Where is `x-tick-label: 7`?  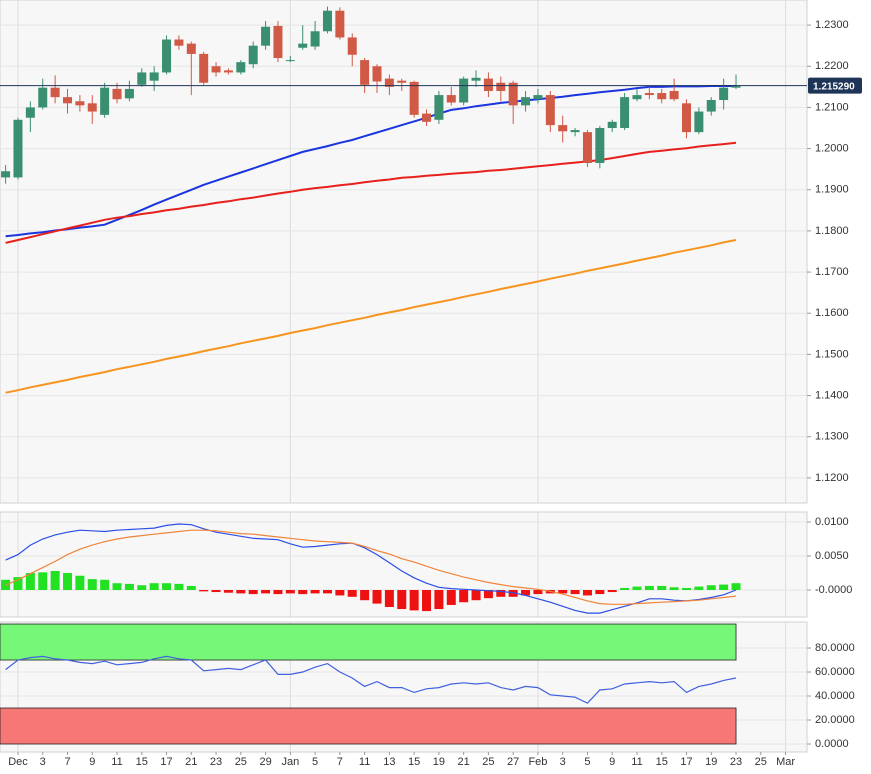
x-tick-label: 7 is located at coordinates (67, 762).